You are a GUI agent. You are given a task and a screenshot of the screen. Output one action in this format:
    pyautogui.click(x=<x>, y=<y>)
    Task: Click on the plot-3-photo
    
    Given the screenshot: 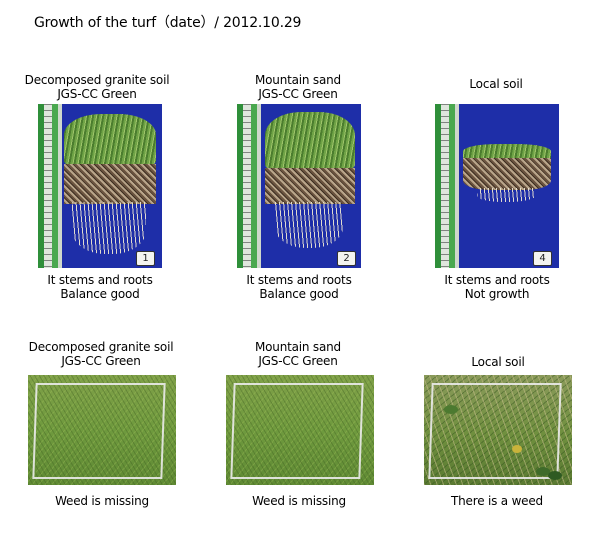 What is the action you would take?
    pyautogui.click(x=498, y=430)
    